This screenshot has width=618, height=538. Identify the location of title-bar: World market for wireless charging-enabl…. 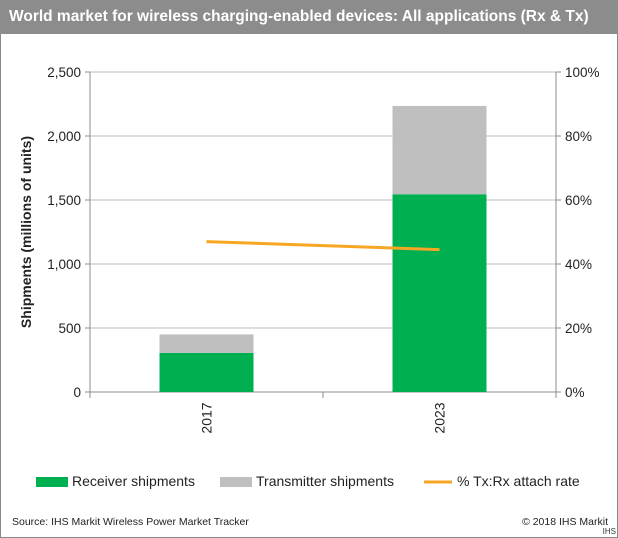
(309, 17).